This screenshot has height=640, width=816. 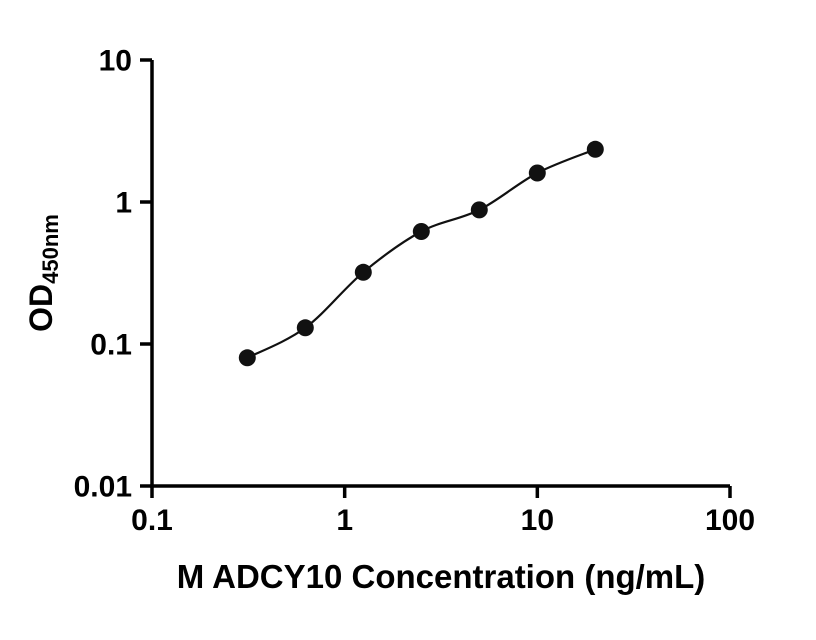 I want to click on y-tick-label: 10, so click(x=115, y=61).